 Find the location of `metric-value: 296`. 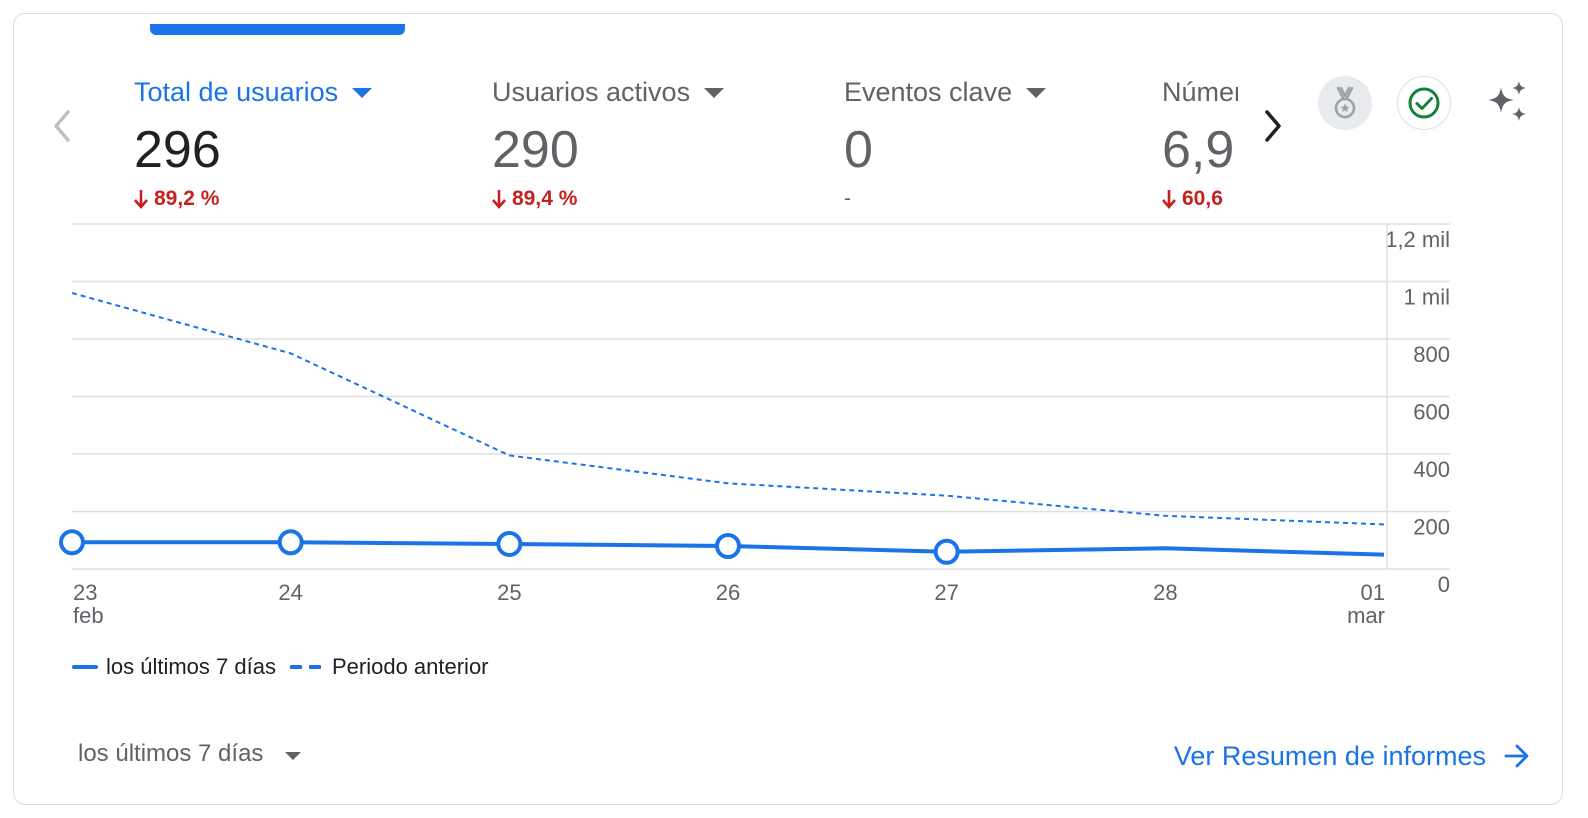

metric-value: 296 is located at coordinates (177, 150).